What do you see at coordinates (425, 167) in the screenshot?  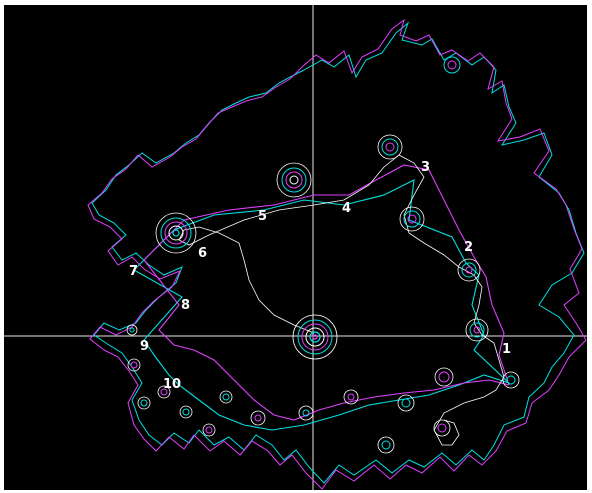 I see `label-3: 3` at bounding box center [425, 167].